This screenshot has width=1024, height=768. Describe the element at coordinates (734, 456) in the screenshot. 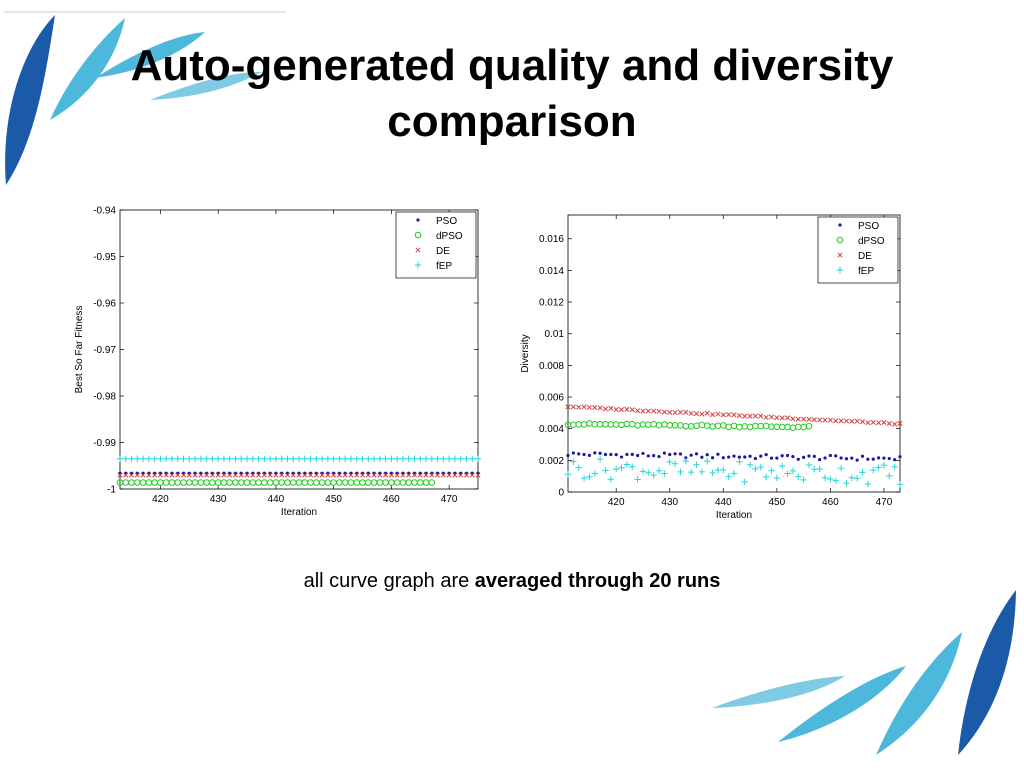

I see `series-pso` at that location.